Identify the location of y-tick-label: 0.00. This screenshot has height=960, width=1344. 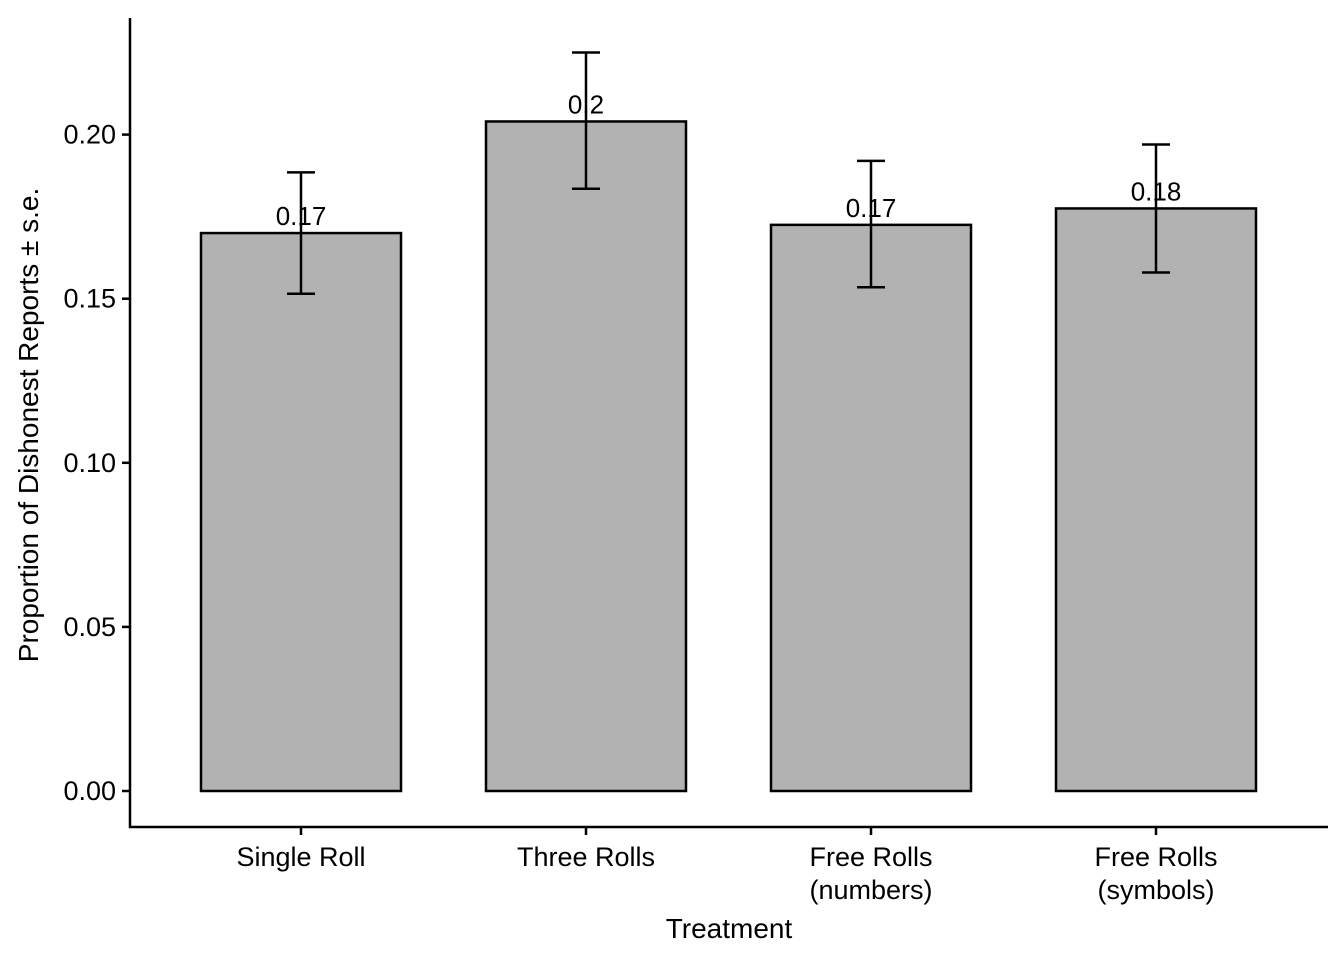
(89, 791).